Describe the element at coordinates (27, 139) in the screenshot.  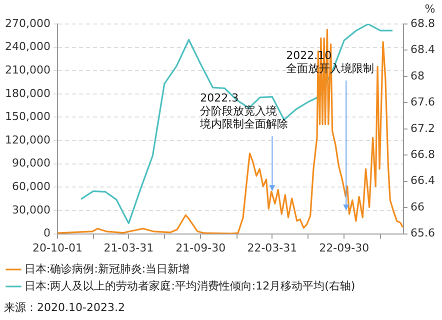
I see `y-tick-label: 120,000` at that location.